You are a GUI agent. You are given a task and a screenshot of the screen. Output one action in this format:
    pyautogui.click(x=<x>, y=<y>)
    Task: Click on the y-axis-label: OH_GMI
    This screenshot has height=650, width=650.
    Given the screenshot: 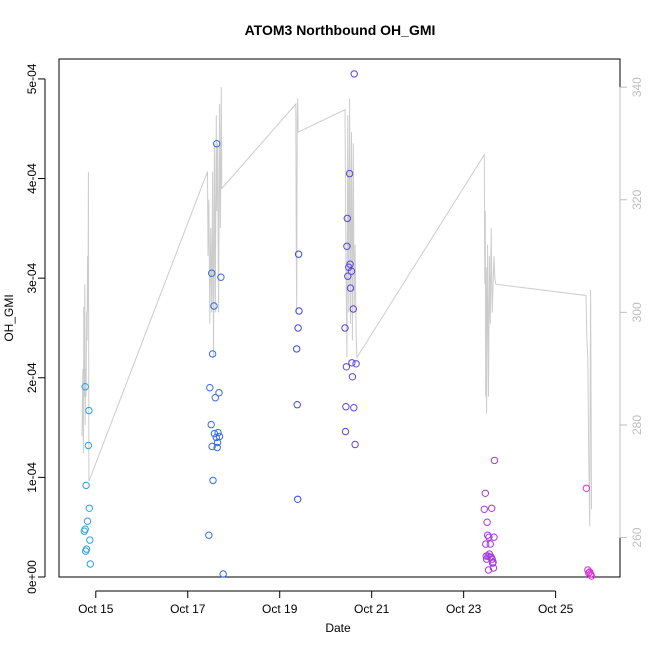 What is the action you would take?
    pyautogui.click(x=9, y=317)
    